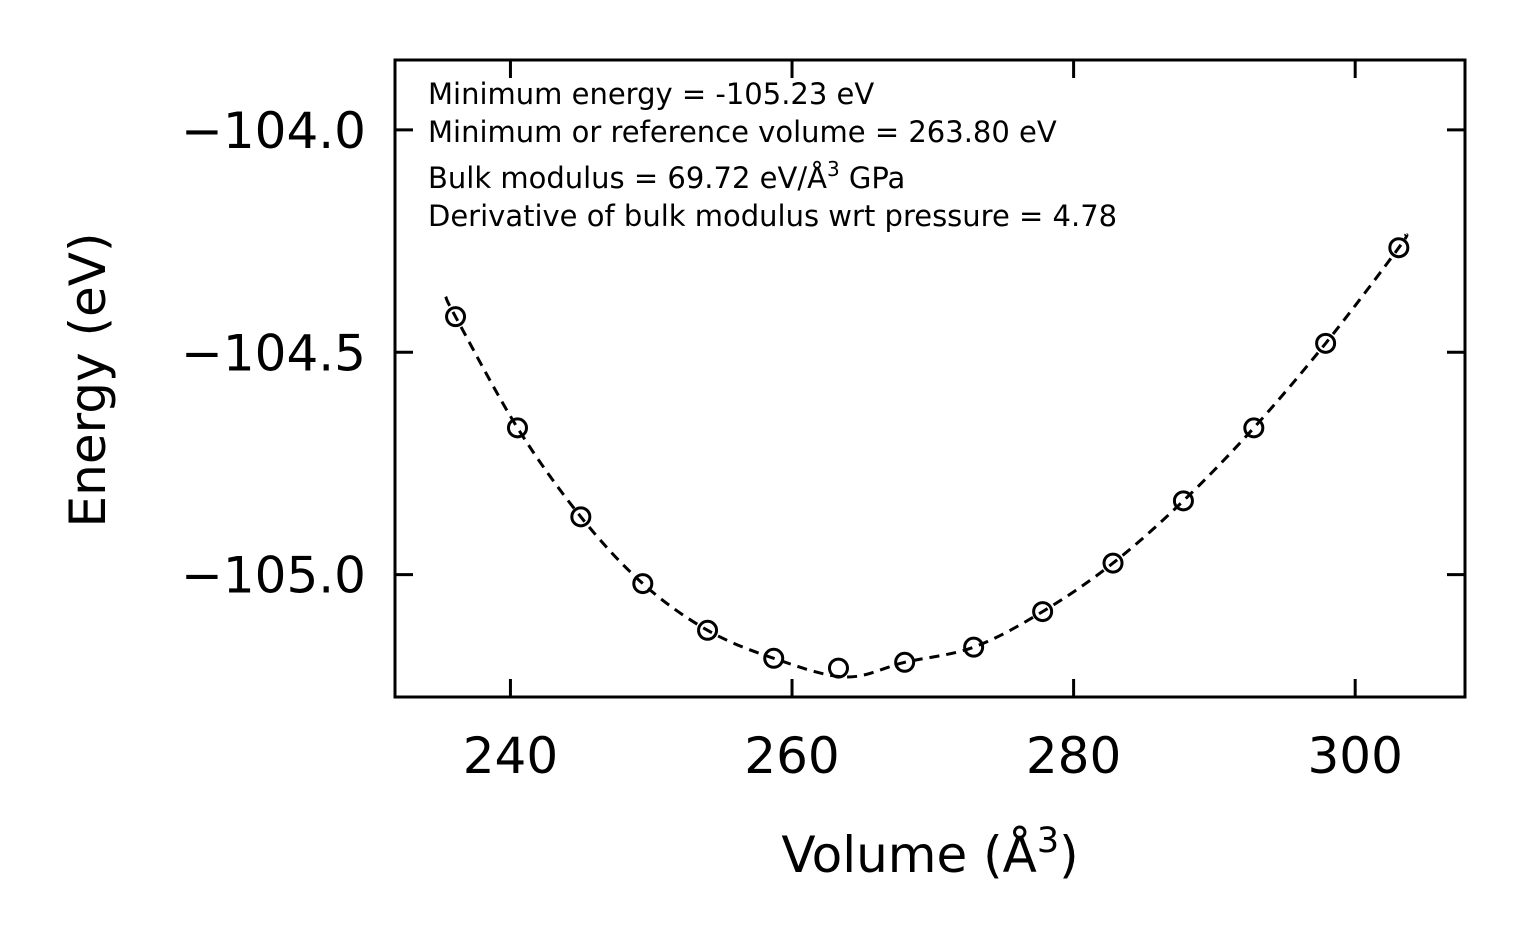  Describe the element at coordinates (510, 756) in the screenshot. I see `x-tick-label: 240` at that location.